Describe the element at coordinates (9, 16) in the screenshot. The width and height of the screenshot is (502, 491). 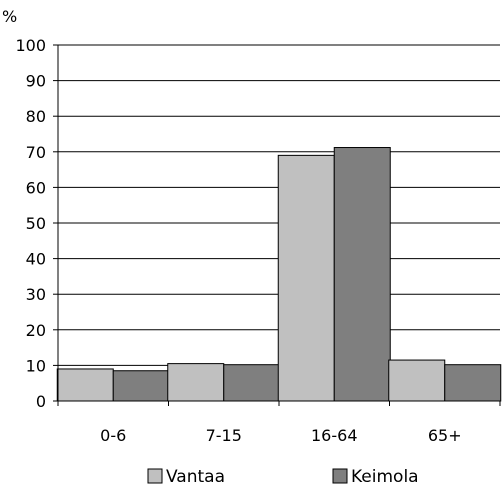
I see `y-axis-unit-label: %` at that location.